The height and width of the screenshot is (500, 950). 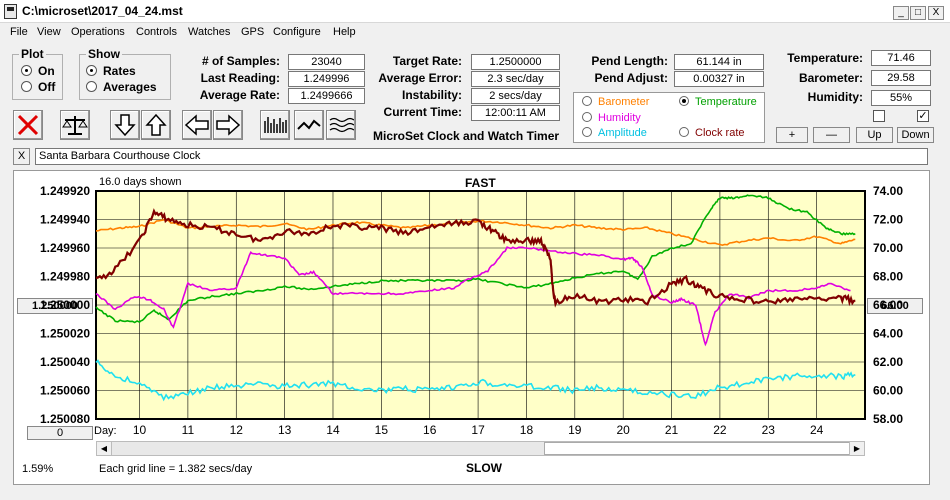 I want to click on scroll-left-icon: ◀, so click(x=104, y=448).